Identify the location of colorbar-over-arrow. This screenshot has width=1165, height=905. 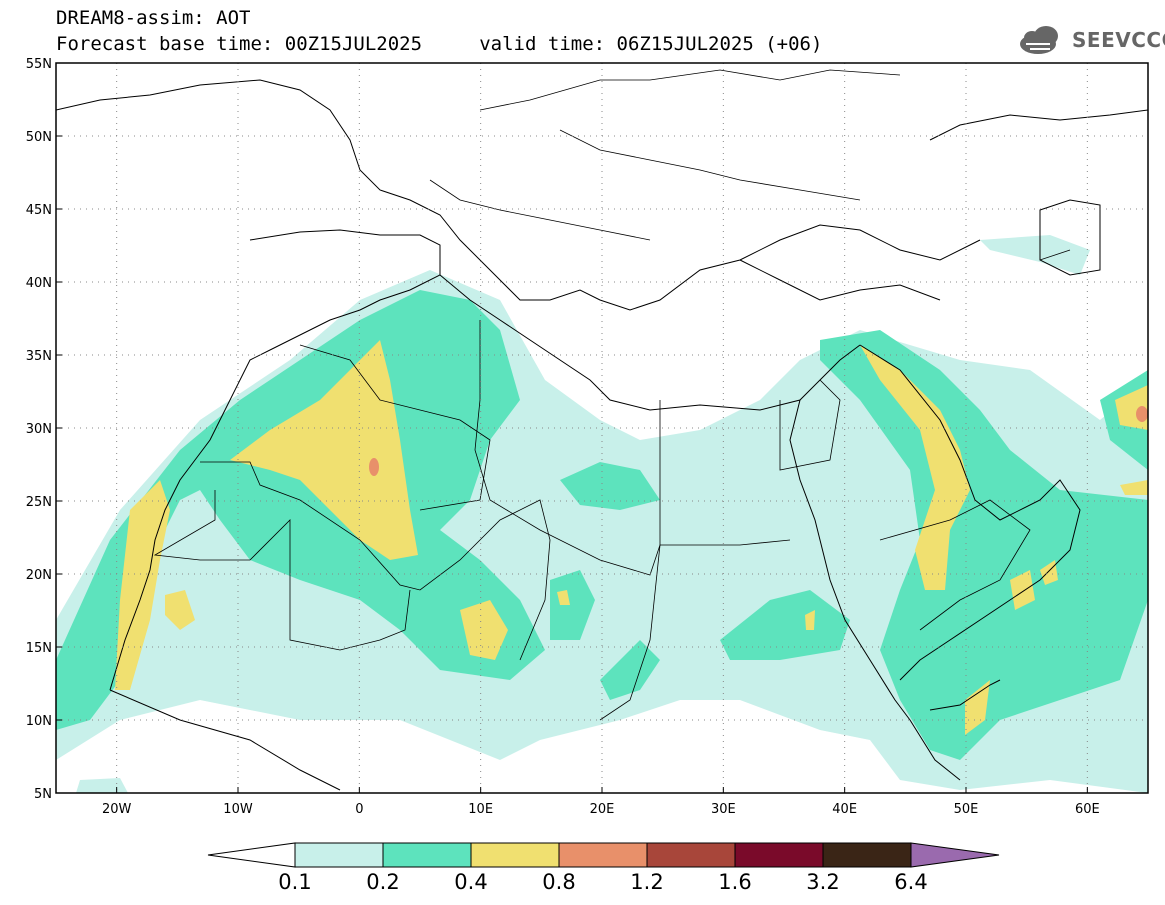
(955, 855).